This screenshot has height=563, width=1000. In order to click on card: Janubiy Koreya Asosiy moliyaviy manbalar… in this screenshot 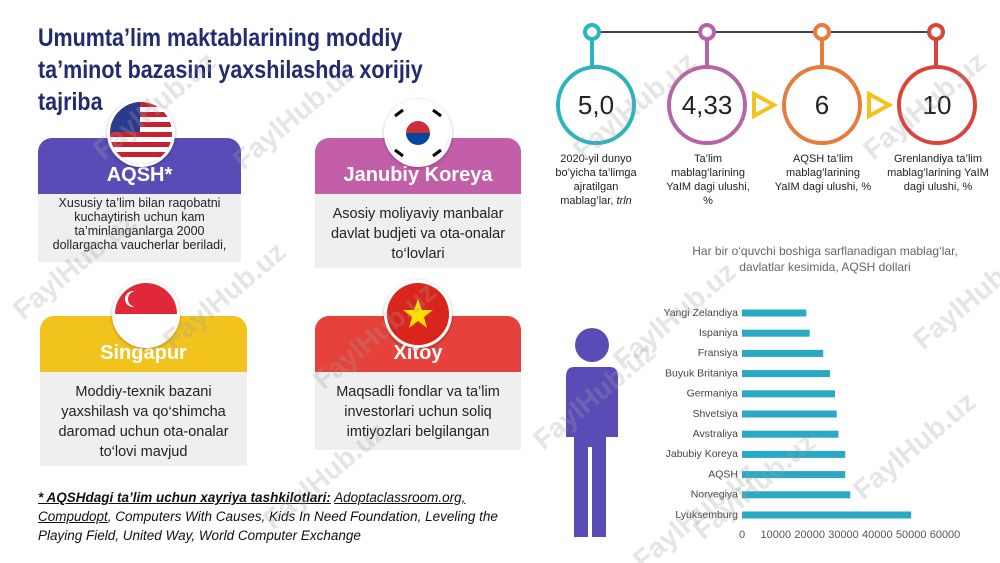, I will do `click(418, 203)`.